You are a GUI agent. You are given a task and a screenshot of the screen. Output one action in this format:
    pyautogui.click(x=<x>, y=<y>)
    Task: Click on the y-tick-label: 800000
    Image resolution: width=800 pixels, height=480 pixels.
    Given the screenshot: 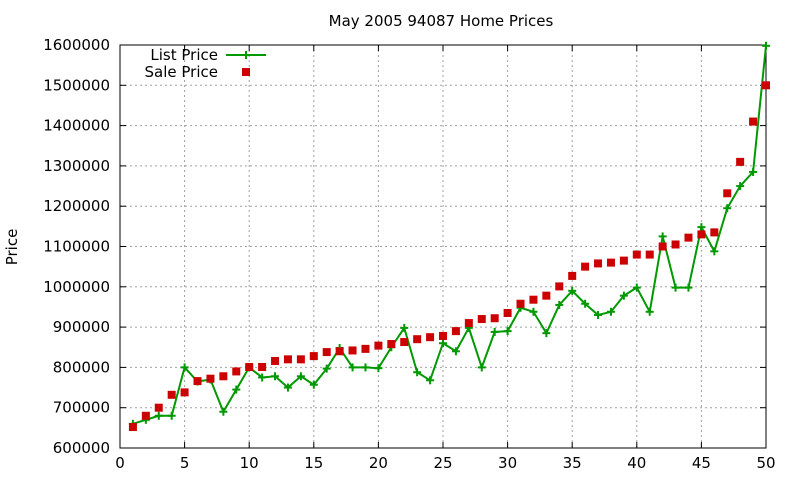 What is the action you would take?
    pyautogui.click(x=81, y=367)
    